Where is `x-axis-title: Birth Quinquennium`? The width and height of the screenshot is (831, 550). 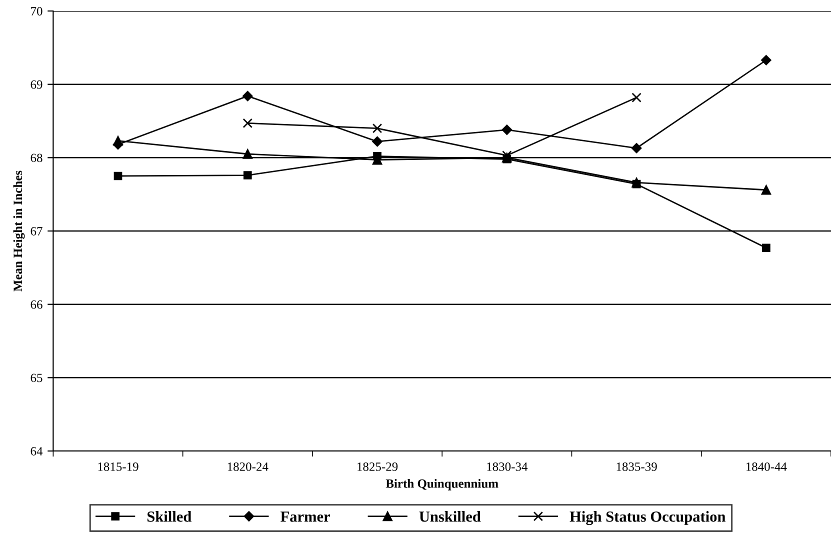 x-axis-title: Birth Quinquennium is located at coordinates (442, 484).